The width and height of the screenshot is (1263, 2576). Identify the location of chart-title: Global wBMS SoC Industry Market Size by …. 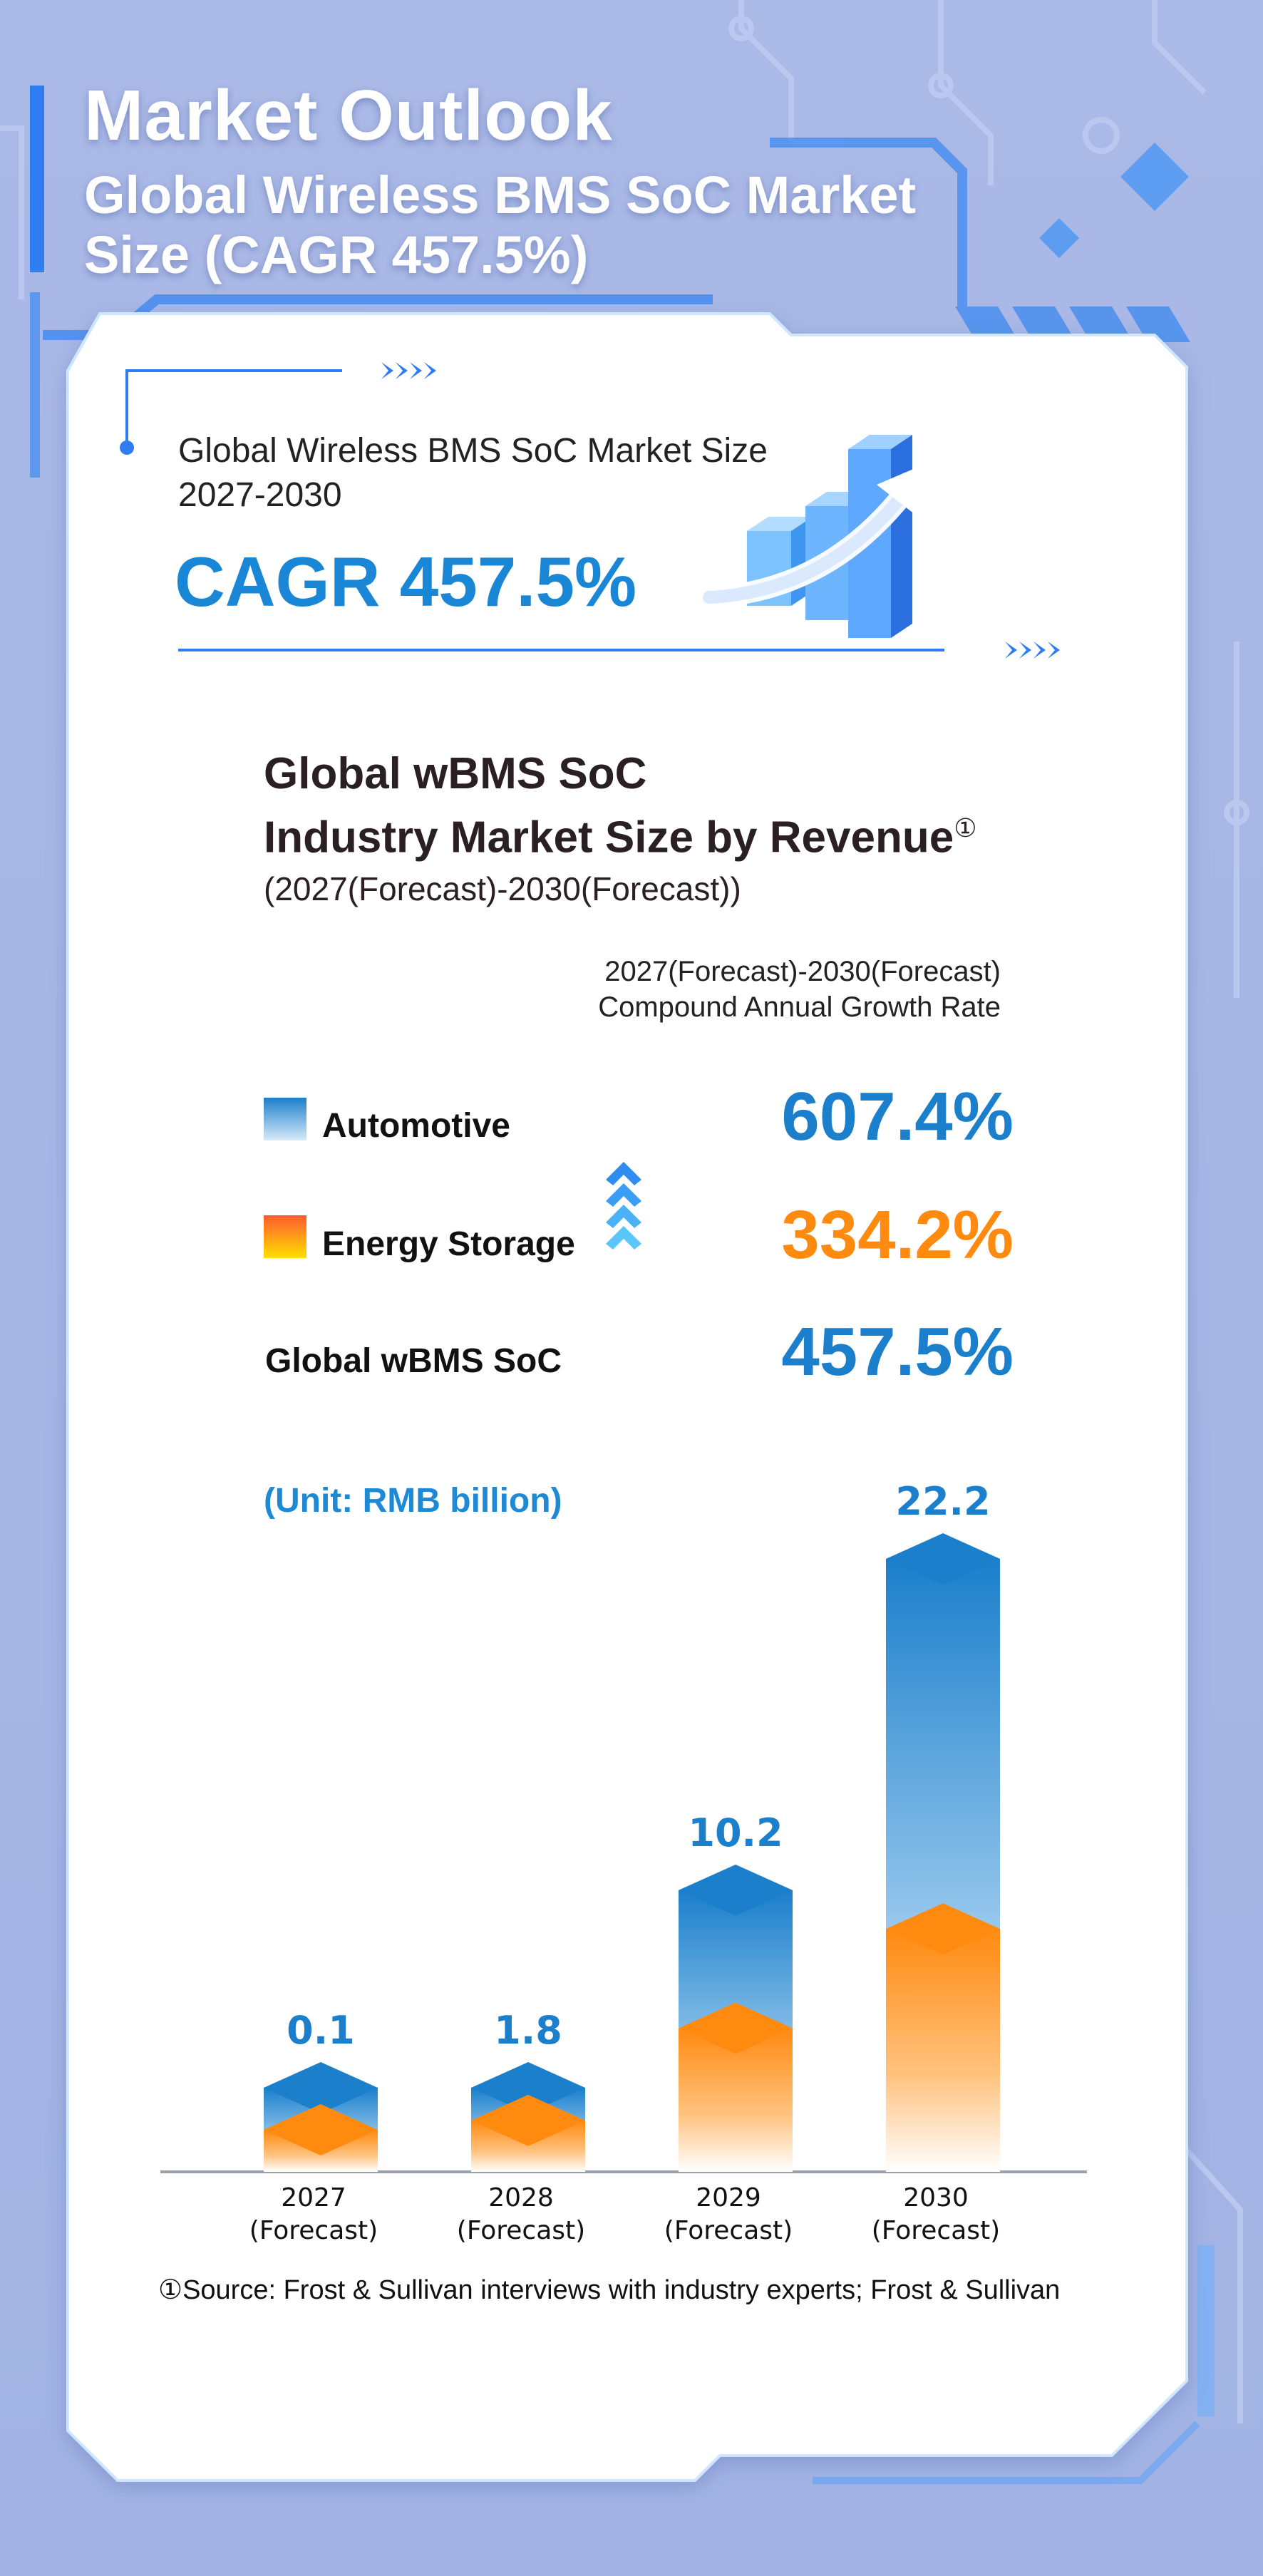
(620, 806).